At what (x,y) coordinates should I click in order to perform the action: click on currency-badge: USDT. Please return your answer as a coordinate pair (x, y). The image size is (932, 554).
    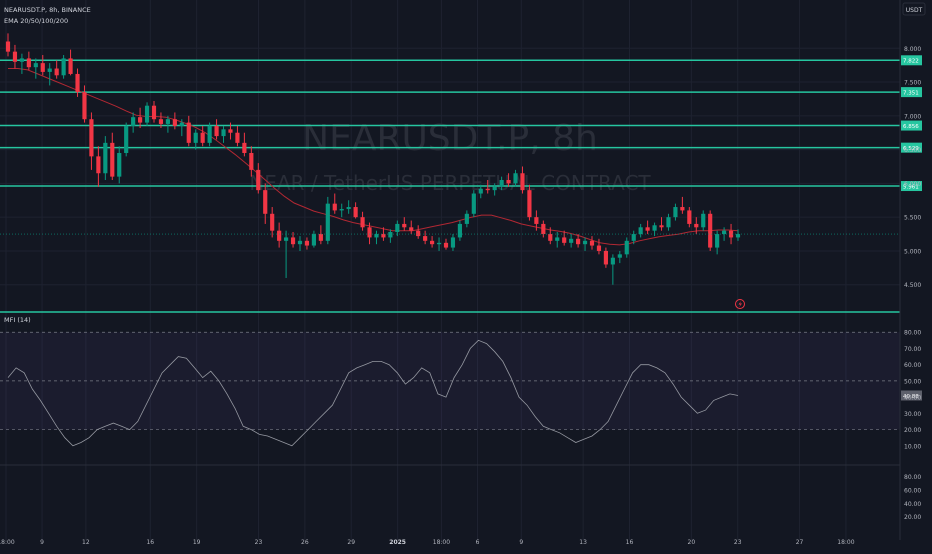
    Looking at the image, I should click on (914, 10).